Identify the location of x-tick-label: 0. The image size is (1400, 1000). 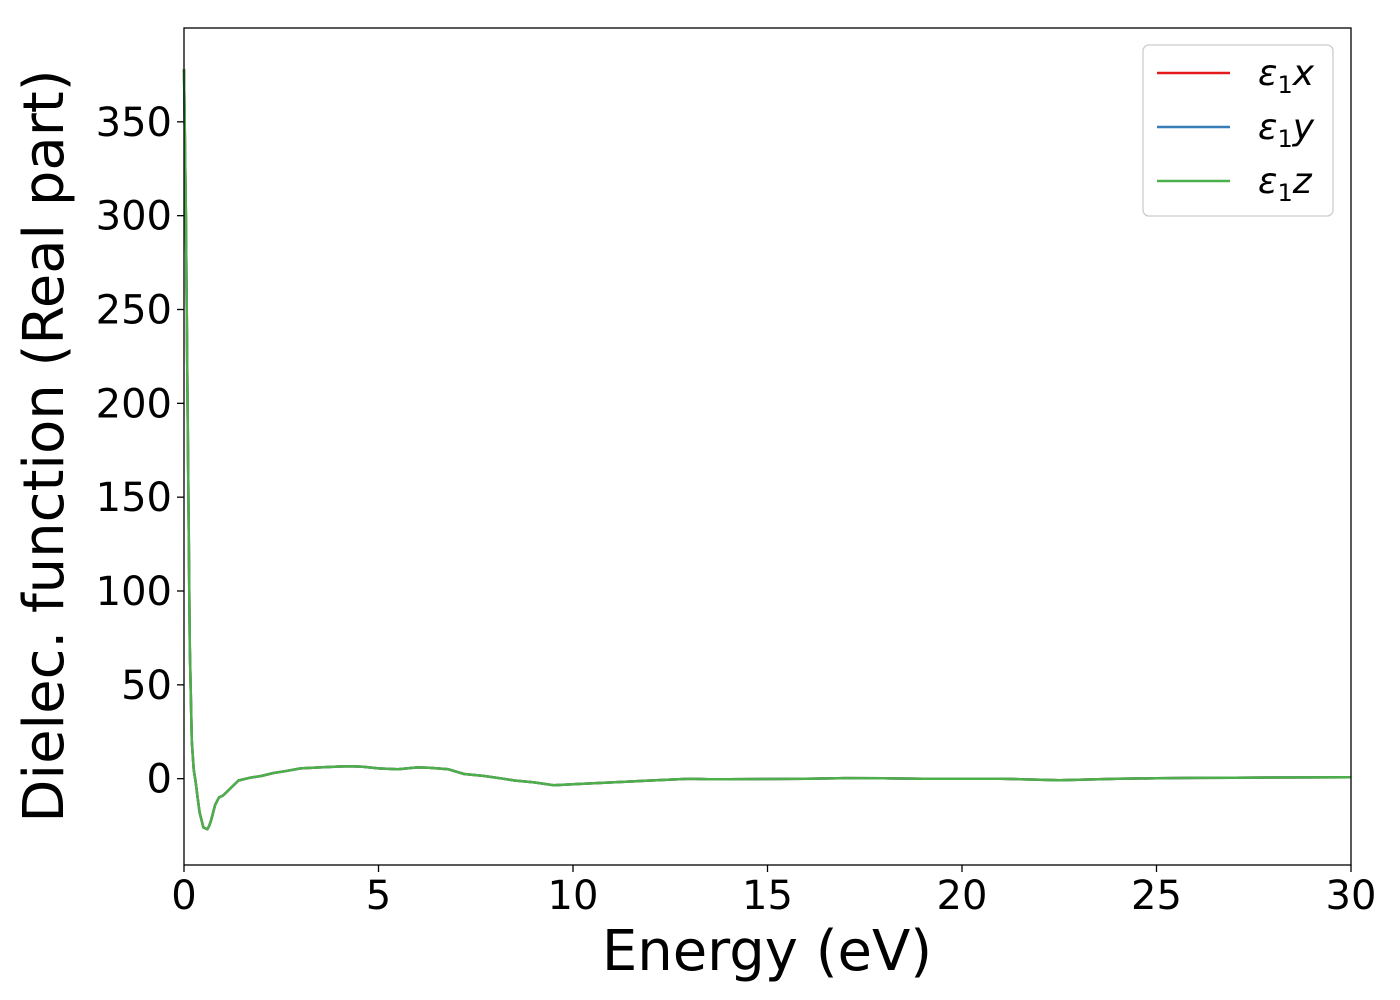
(183, 896).